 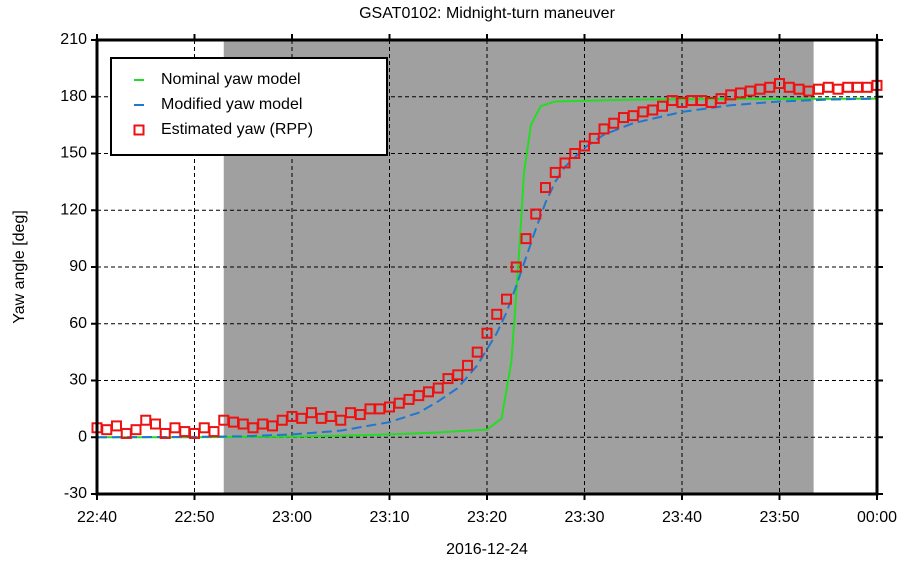 What do you see at coordinates (75, 493) in the screenshot?
I see `y-tick-label: -30` at bounding box center [75, 493].